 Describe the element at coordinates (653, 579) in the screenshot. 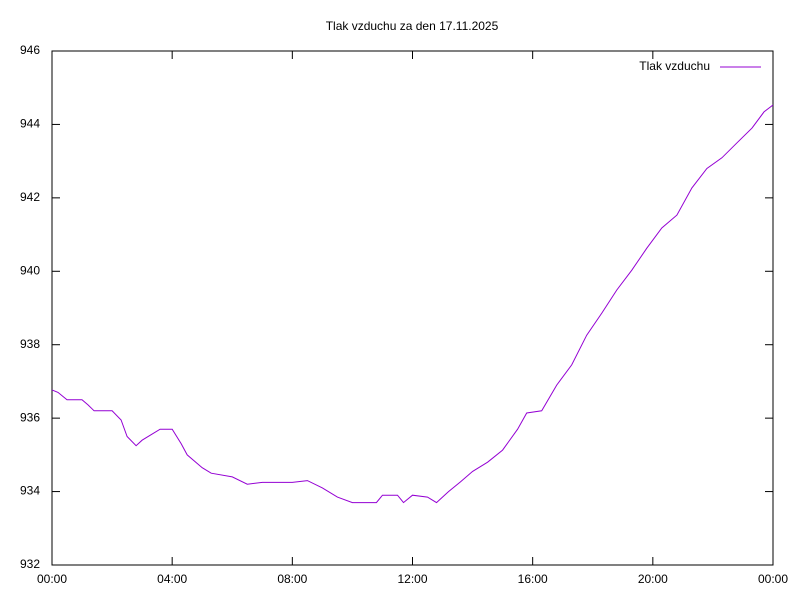

I see `x-tick-label: 20:00` at that location.